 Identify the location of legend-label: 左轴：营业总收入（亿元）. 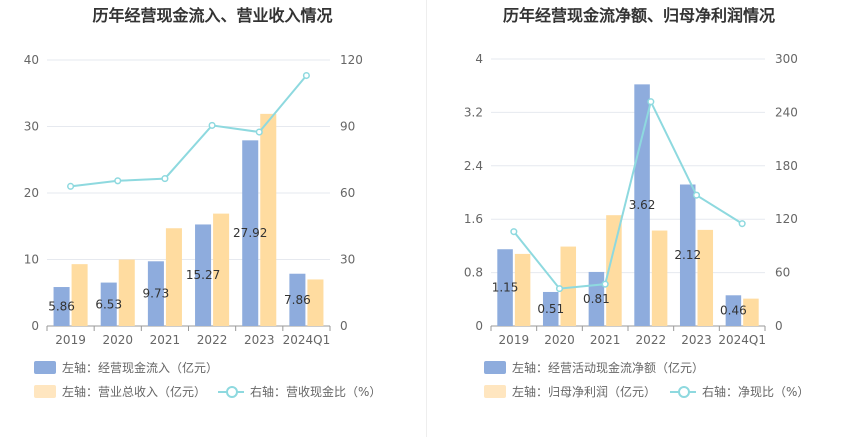
(134, 392).